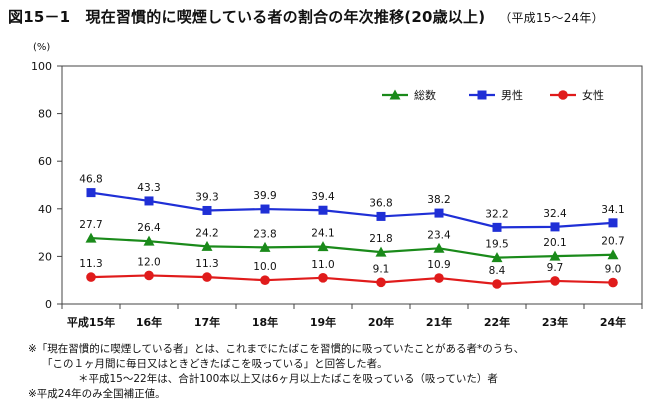 The width and height of the screenshot is (659, 409). I want to click on data-label: 21.8, so click(380, 239).